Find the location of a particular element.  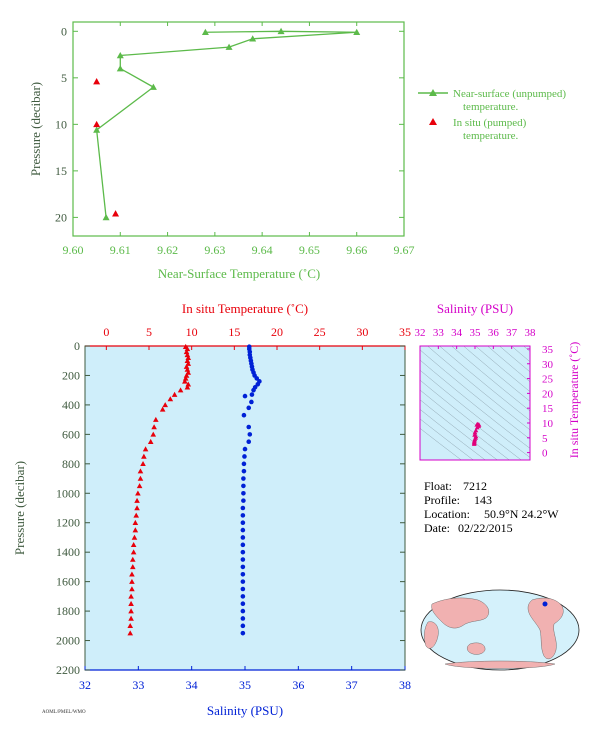

map-float-location is located at coordinates (545, 604).